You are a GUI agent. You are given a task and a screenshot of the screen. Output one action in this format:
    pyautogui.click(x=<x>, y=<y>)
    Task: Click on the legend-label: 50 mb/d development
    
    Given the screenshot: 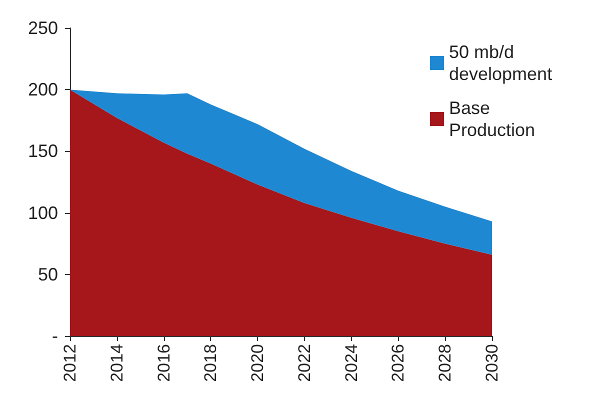 What is the action you would take?
    pyautogui.click(x=500, y=63)
    